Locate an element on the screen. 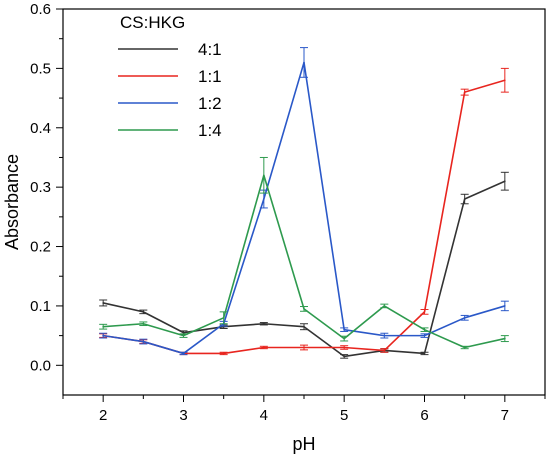  y-tick-label: 0.4 is located at coordinates (40, 128).